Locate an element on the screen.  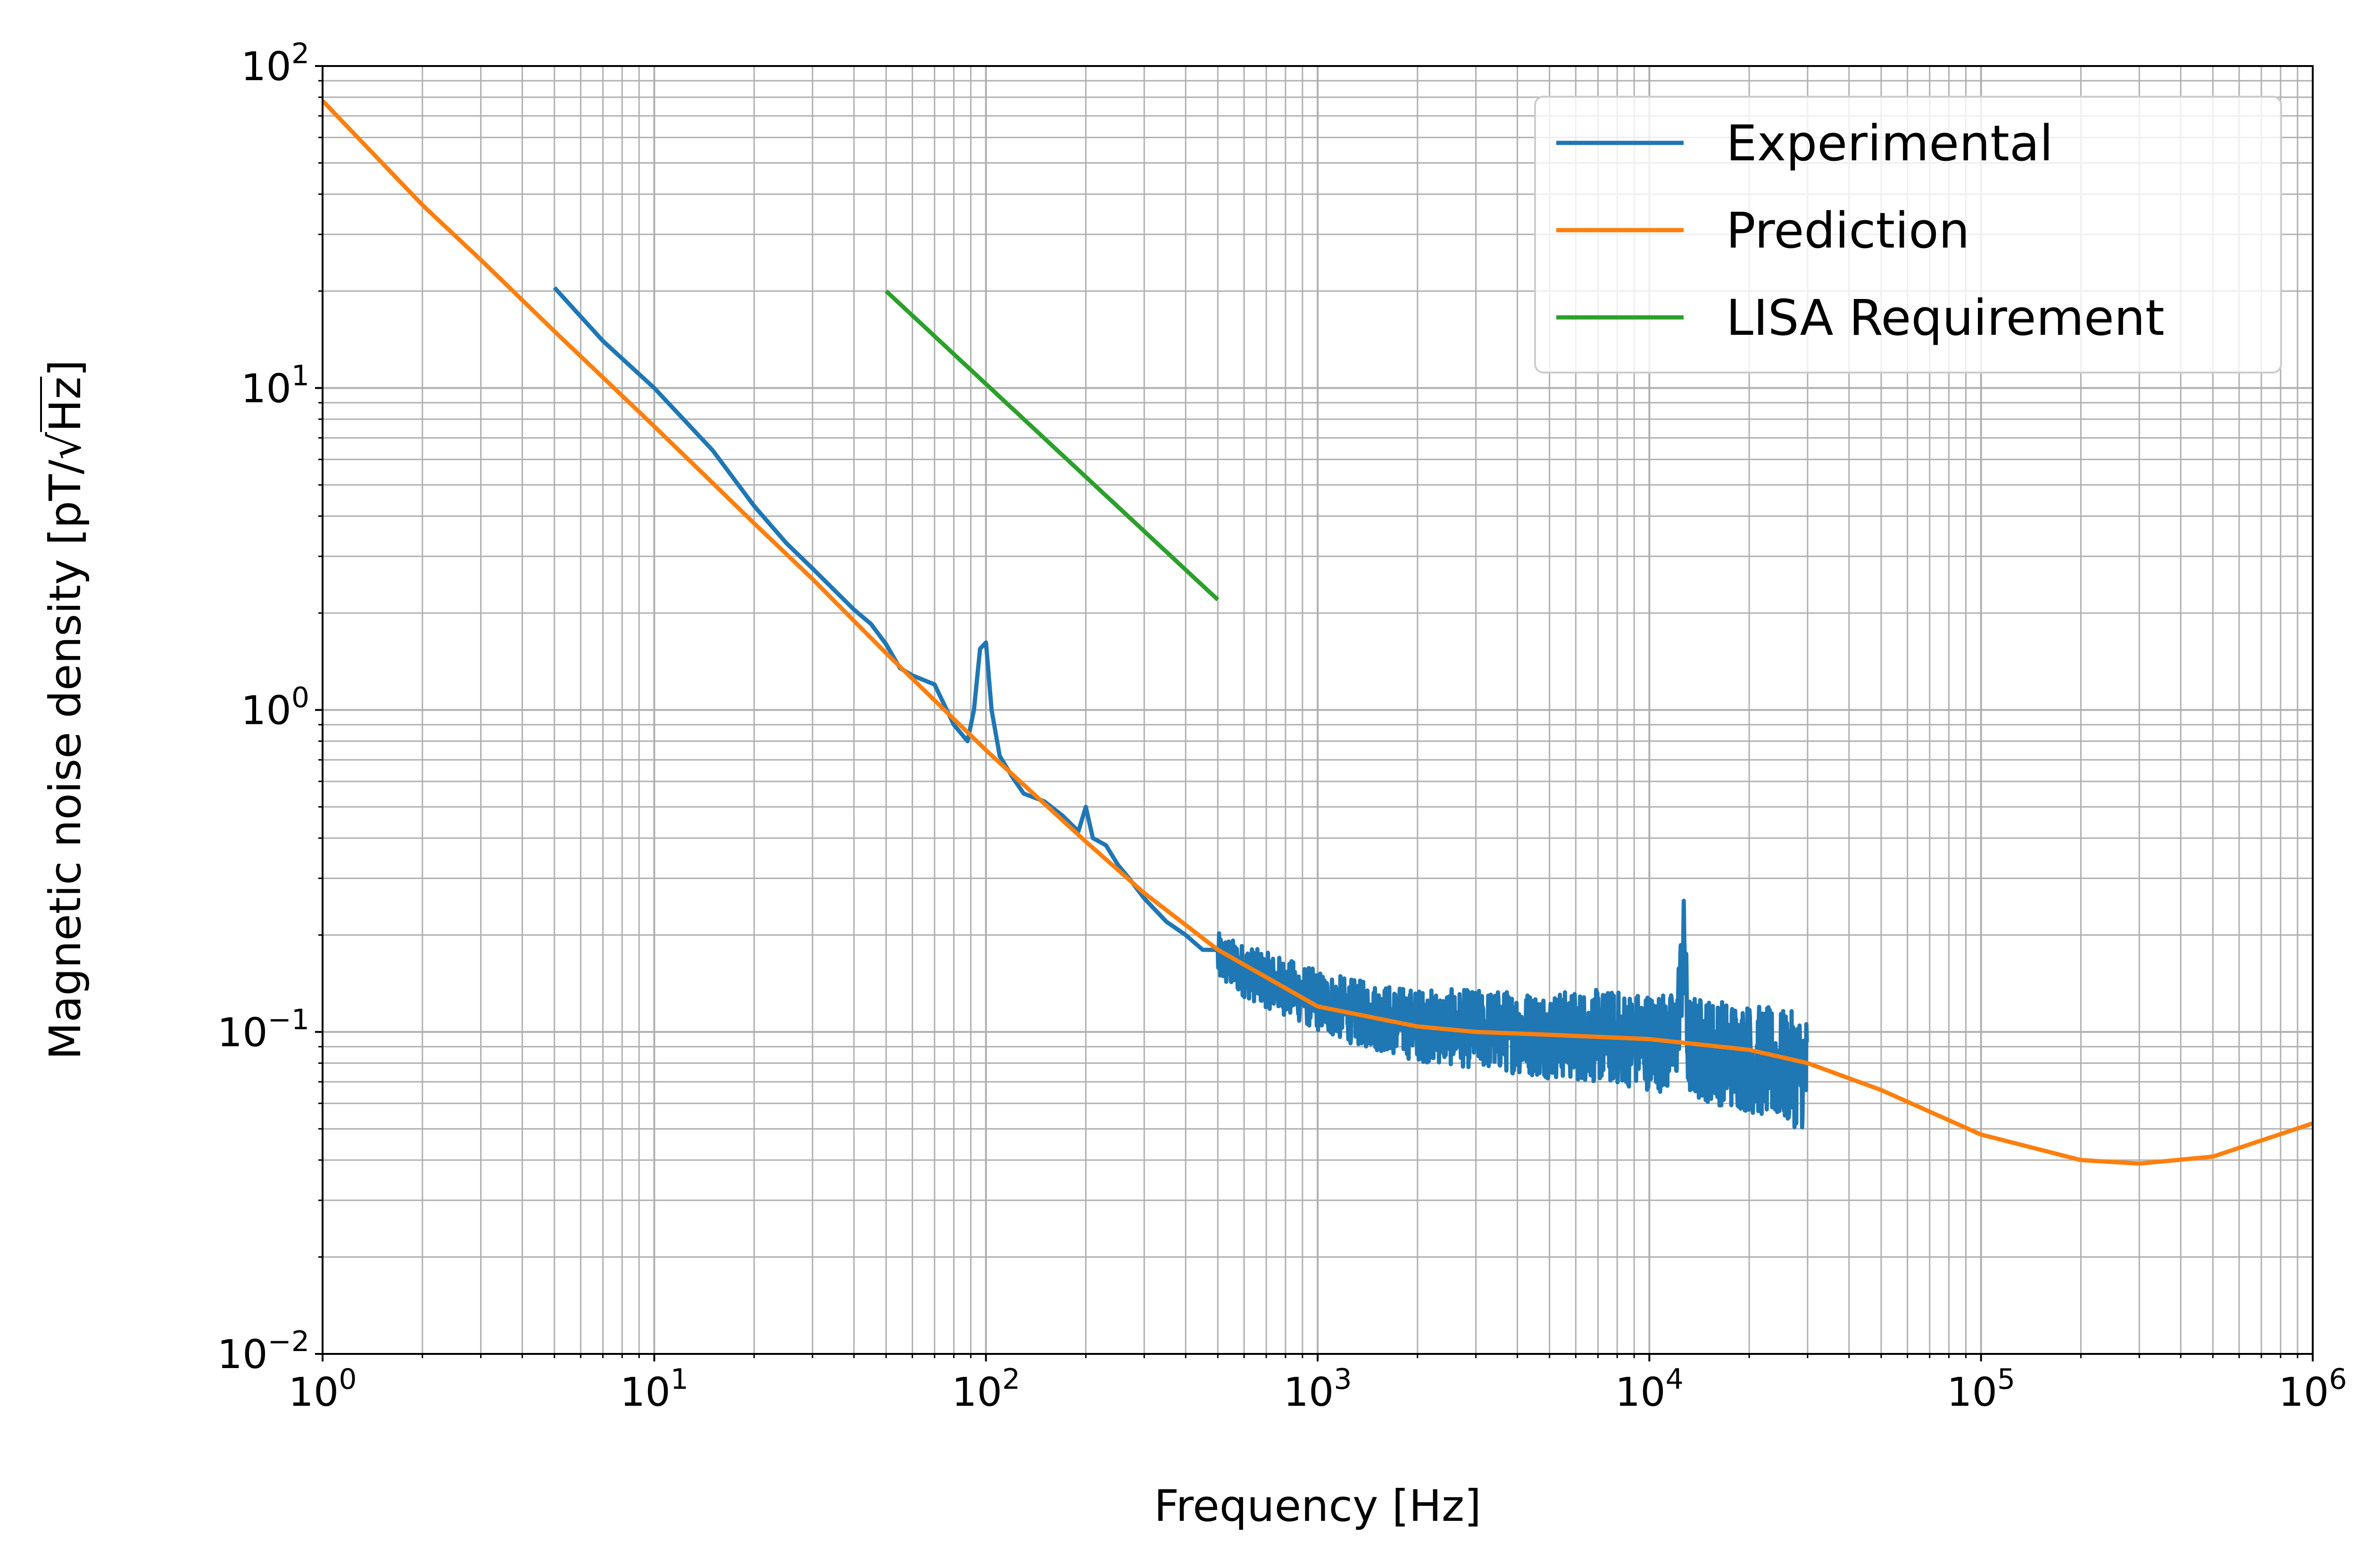
y-tick-label: 10⁻¹ is located at coordinates (263, 1029).